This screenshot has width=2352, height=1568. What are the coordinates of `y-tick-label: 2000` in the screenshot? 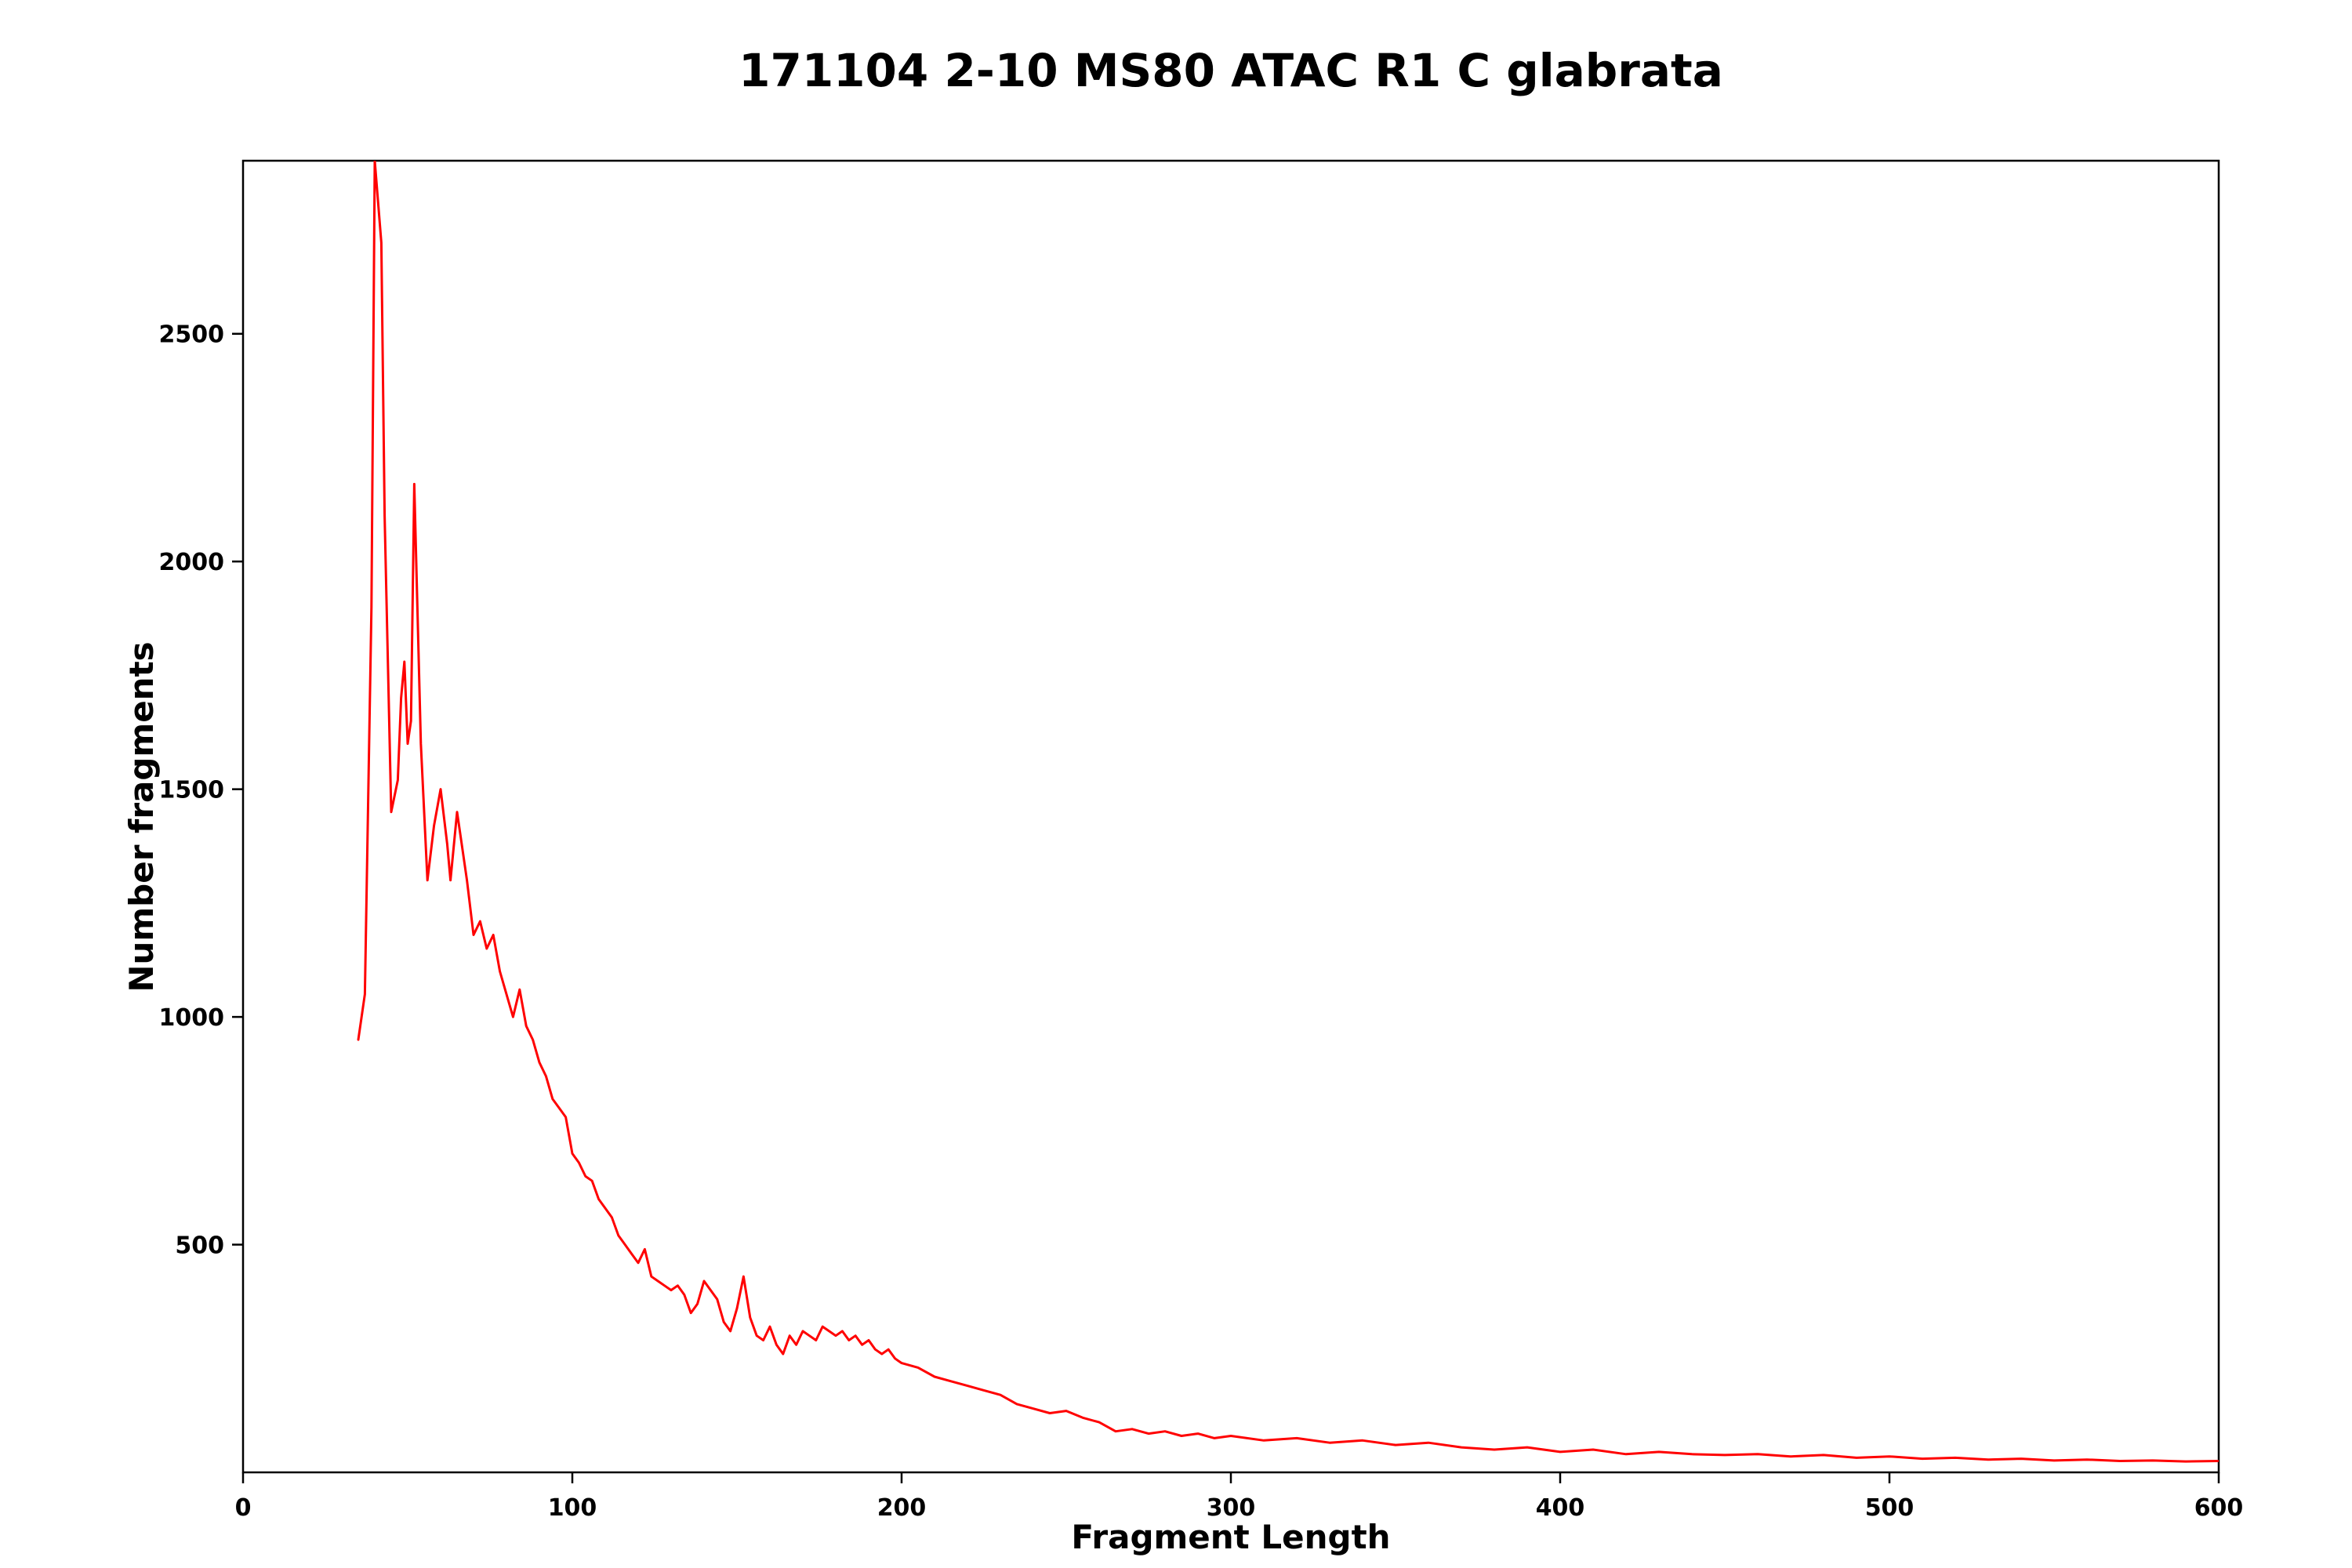 It's located at (192, 562).